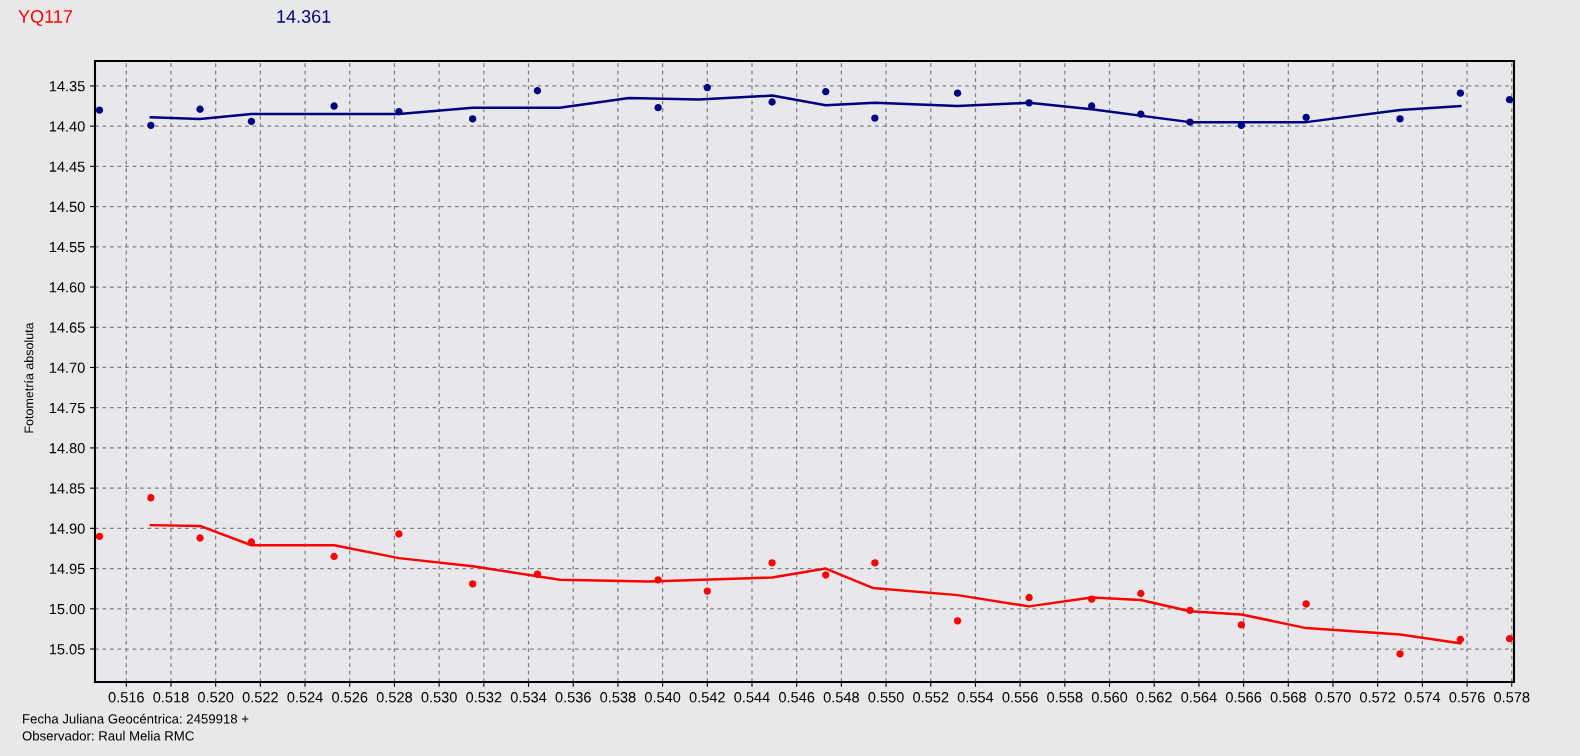 The height and width of the screenshot is (756, 1580). What do you see at coordinates (975, 697) in the screenshot?
I see `x-tick-label: 0.554` at bounding box center [975, 697].